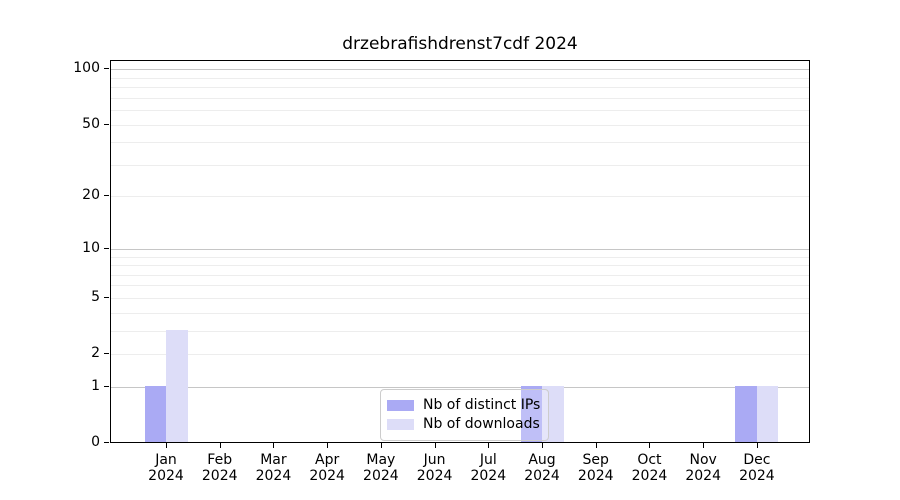 Image resolution: width=900 pixels, height=500 pixels. I want to click on chart-title: drzebrafishdrenst7cdf 2024, so click(460, 44).